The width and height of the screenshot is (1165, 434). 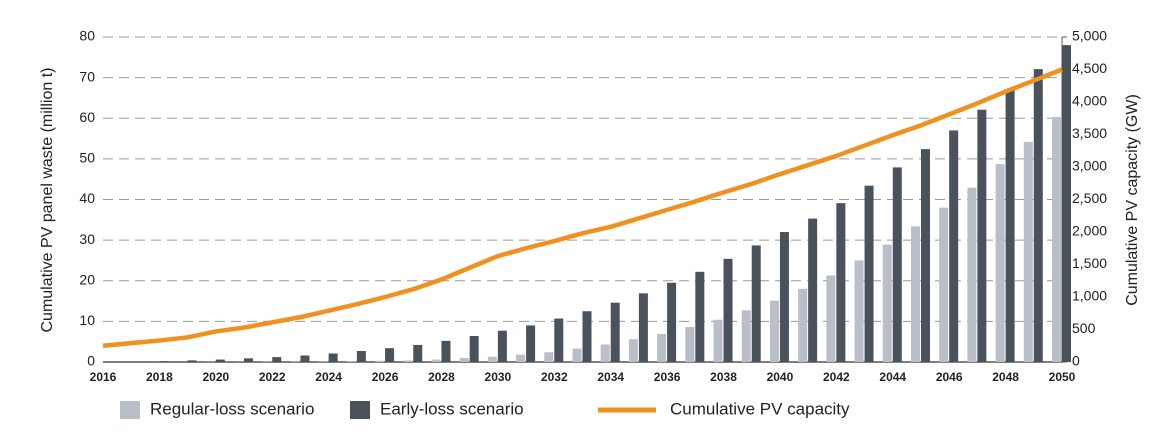 What do you see at coordinates (554, 377) in the screenshot?
I see `x-tick-label: 2032` at bounding box center [554, 377].